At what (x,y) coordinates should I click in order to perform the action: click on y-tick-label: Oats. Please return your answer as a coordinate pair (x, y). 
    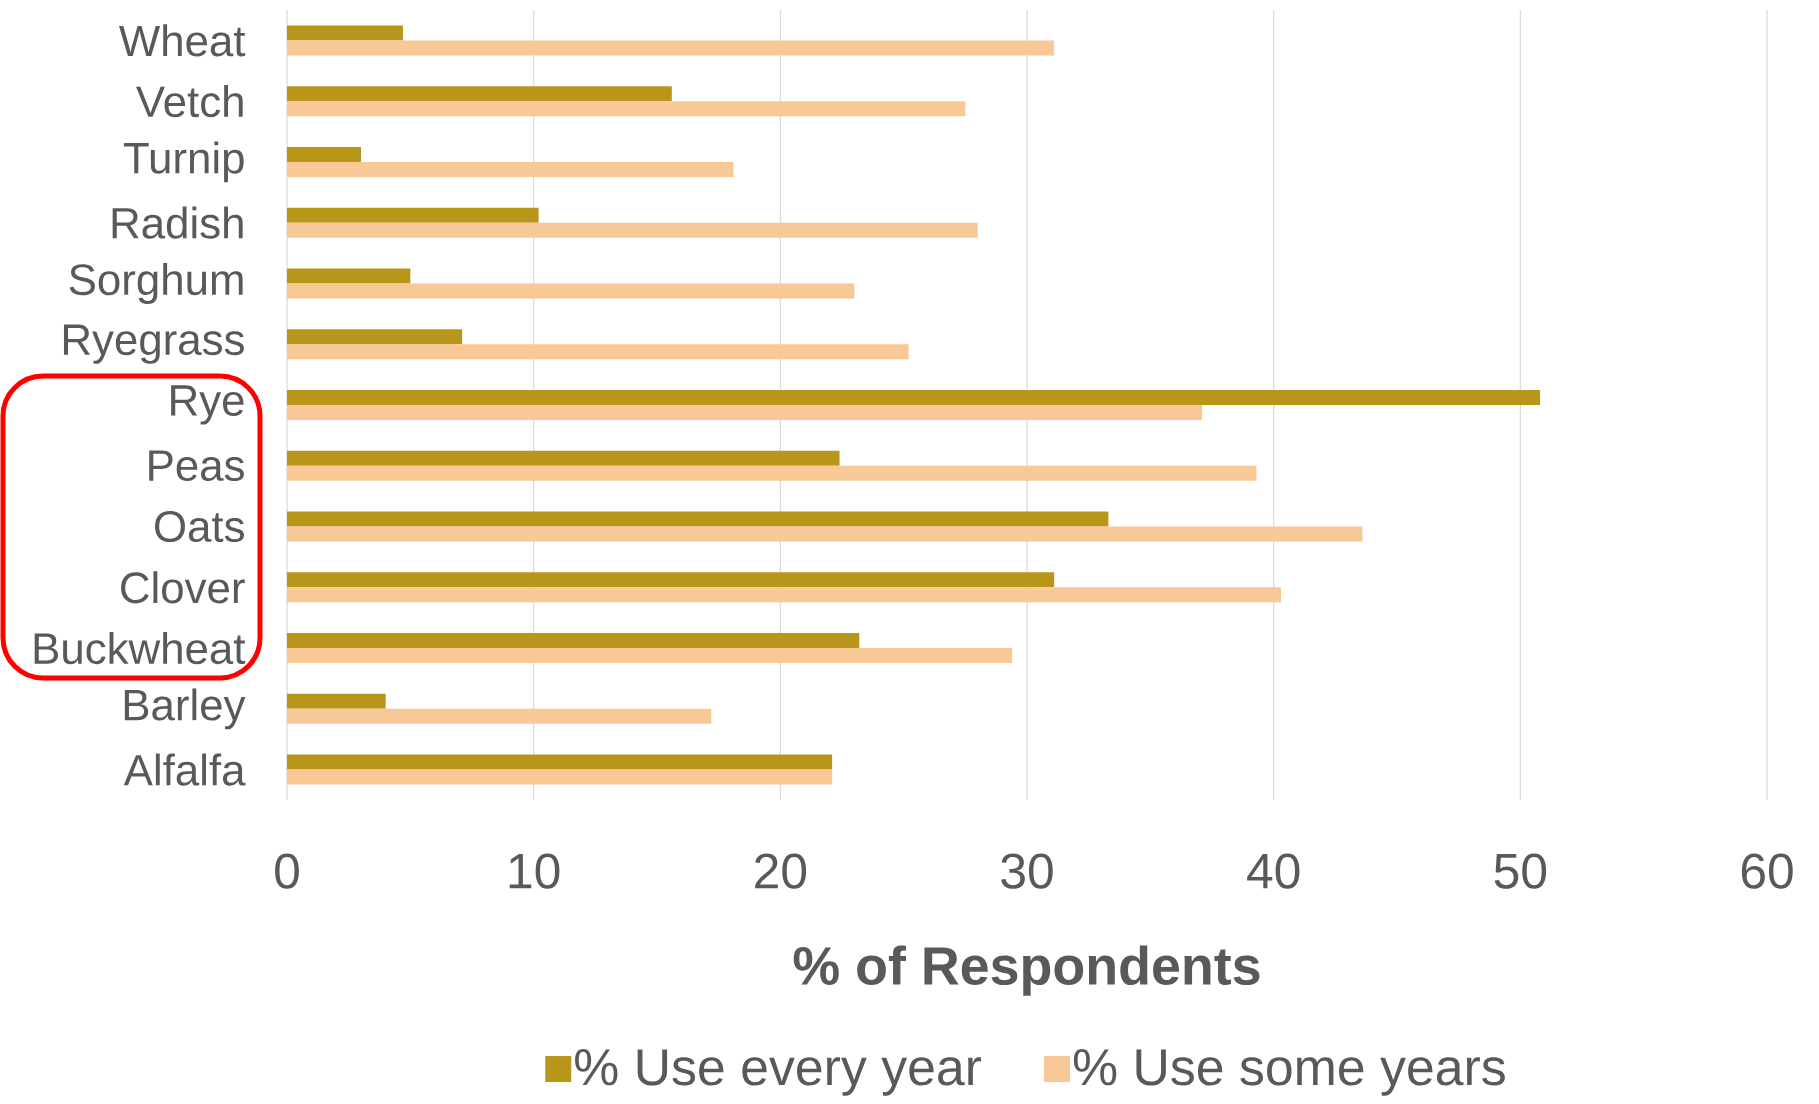
    Looking at the image, I should click on (199, 527).